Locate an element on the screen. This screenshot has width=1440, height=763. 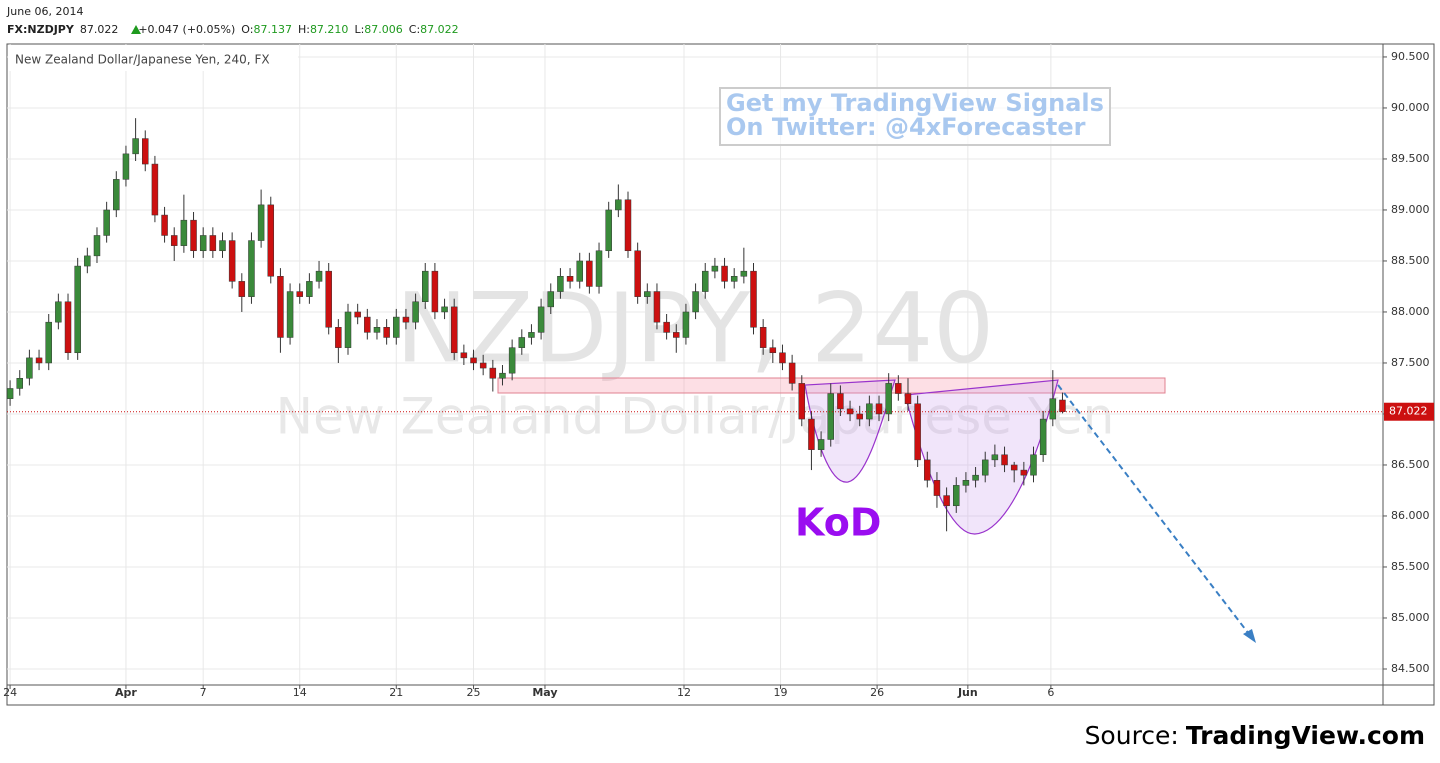
y-tick-label: 90.500 is located at coordinates (1410, 56).